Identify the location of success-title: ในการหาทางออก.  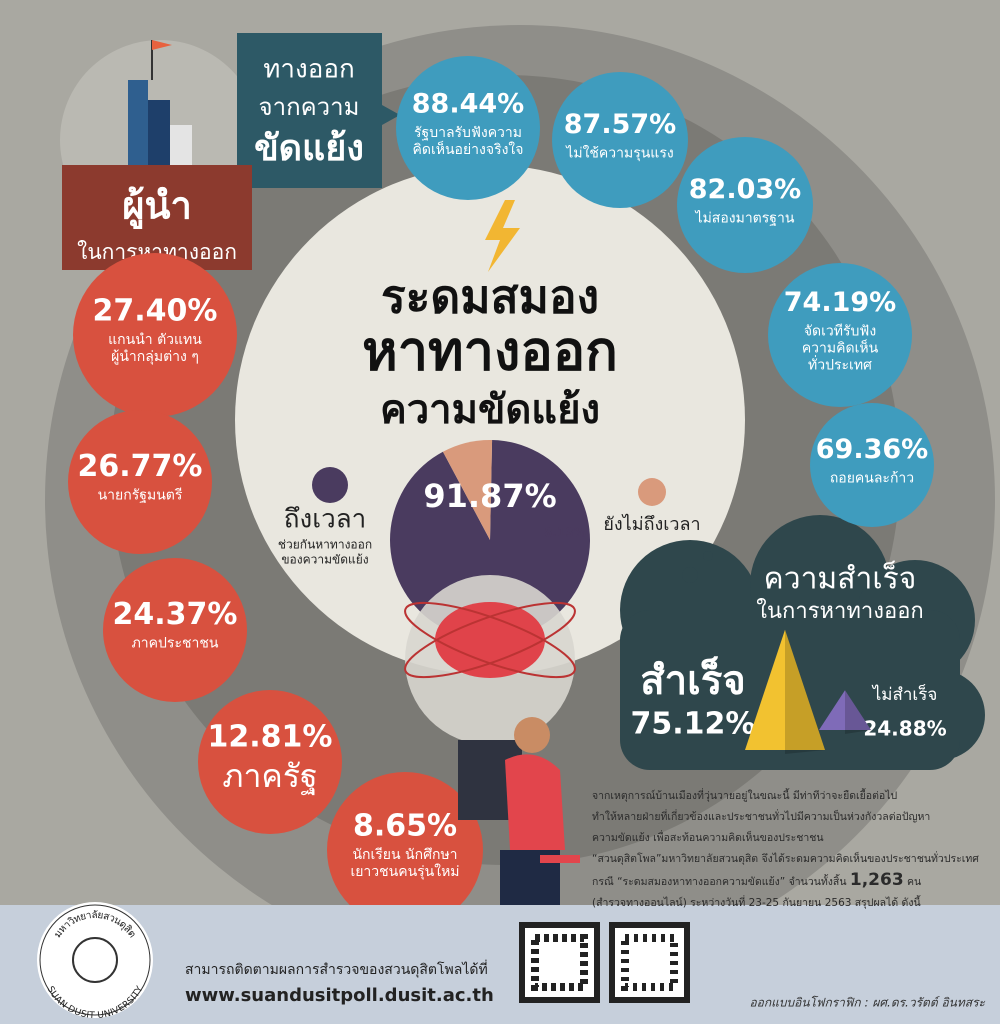
(839, 611).